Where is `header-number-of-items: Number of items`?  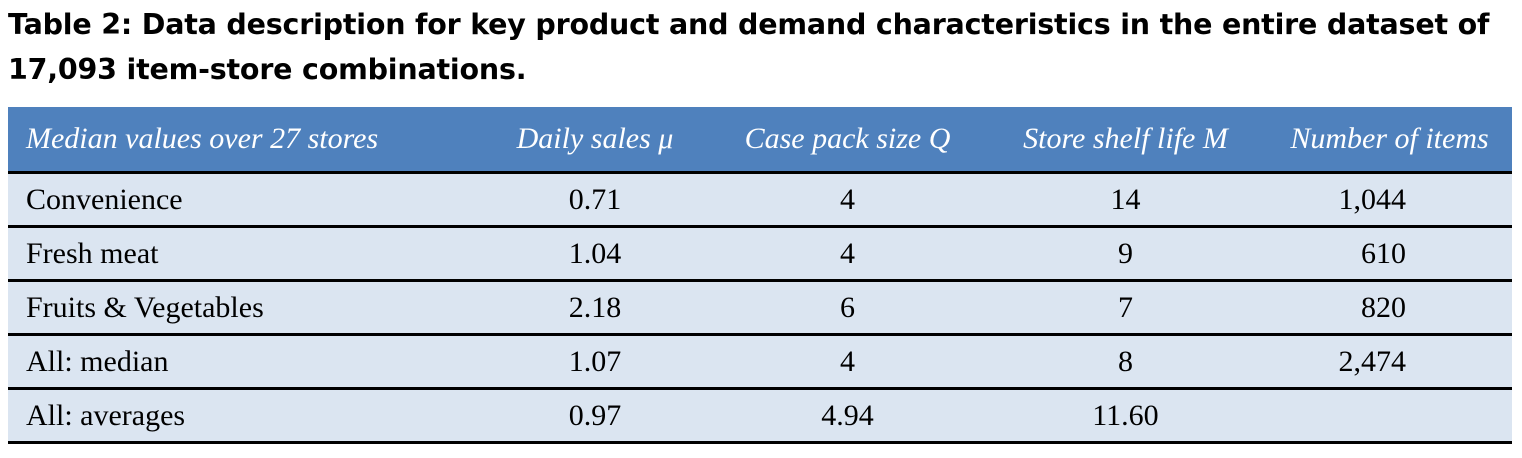
header-number-of-items: Number of items is located at coordinates (1389, 140).